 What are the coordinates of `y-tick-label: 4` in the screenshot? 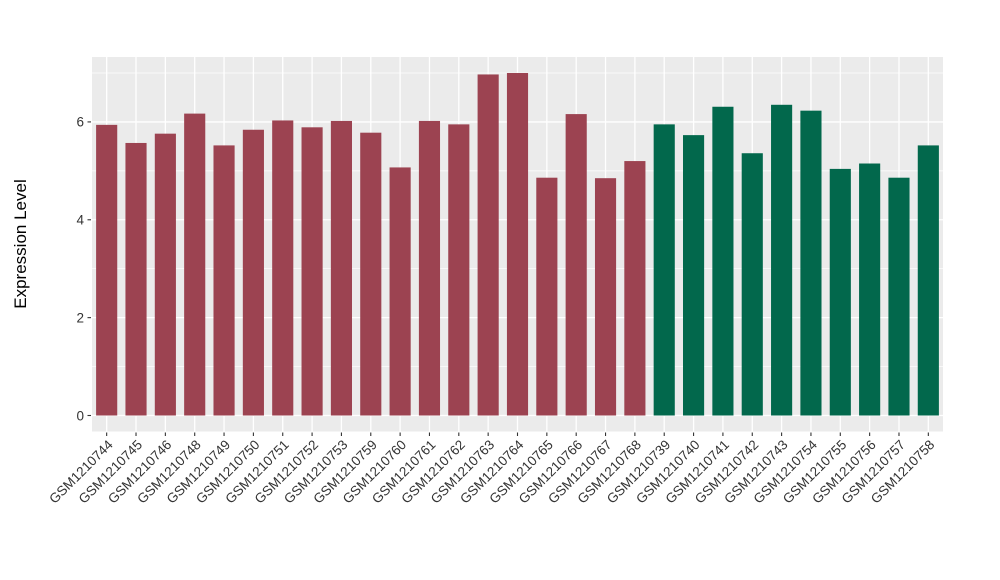 It's located at (80, 220).